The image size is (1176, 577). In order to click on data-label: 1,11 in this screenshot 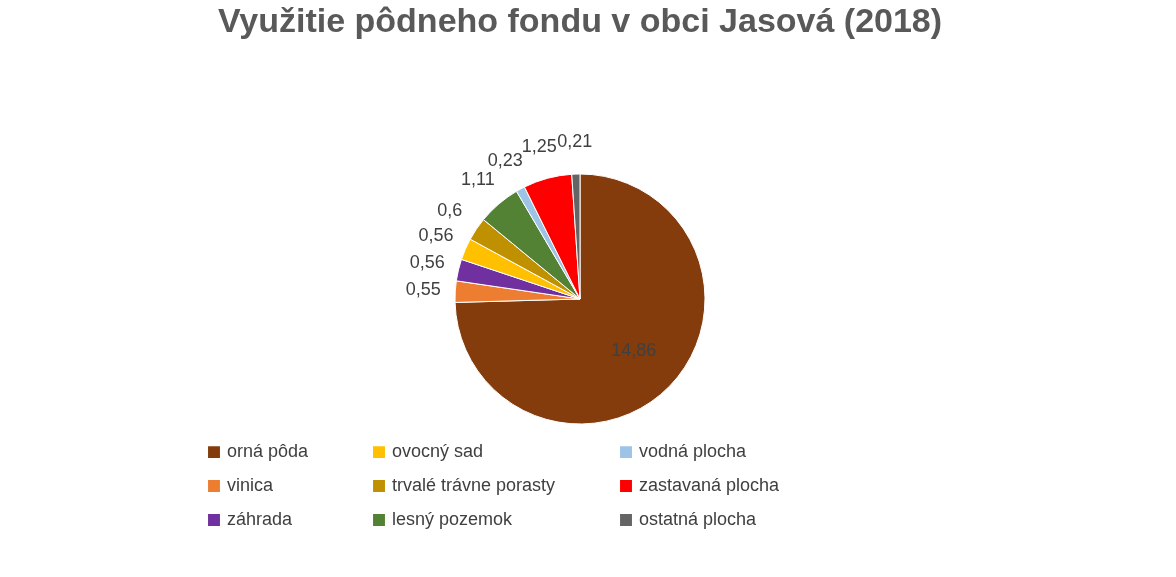, I will do `click(478, 178)`.